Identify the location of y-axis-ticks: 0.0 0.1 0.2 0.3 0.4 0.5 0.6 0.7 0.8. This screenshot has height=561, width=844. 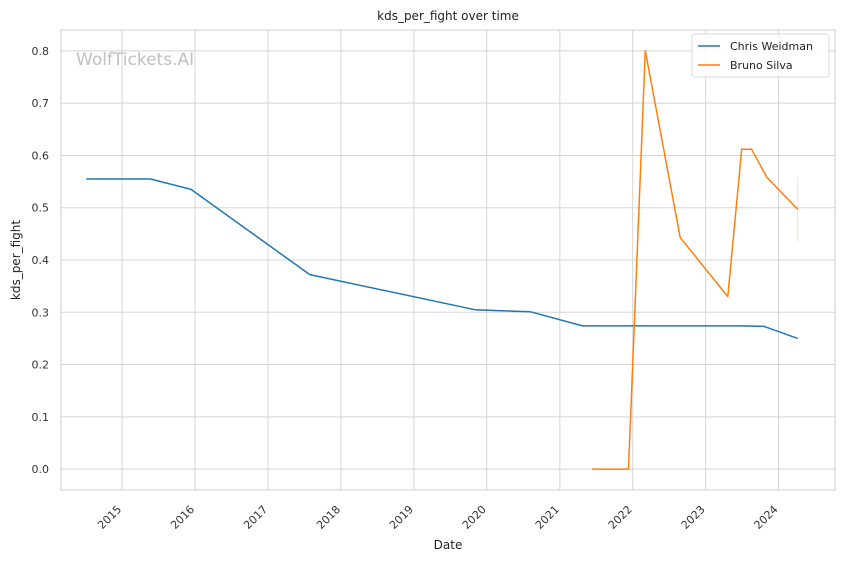
(41, 260).